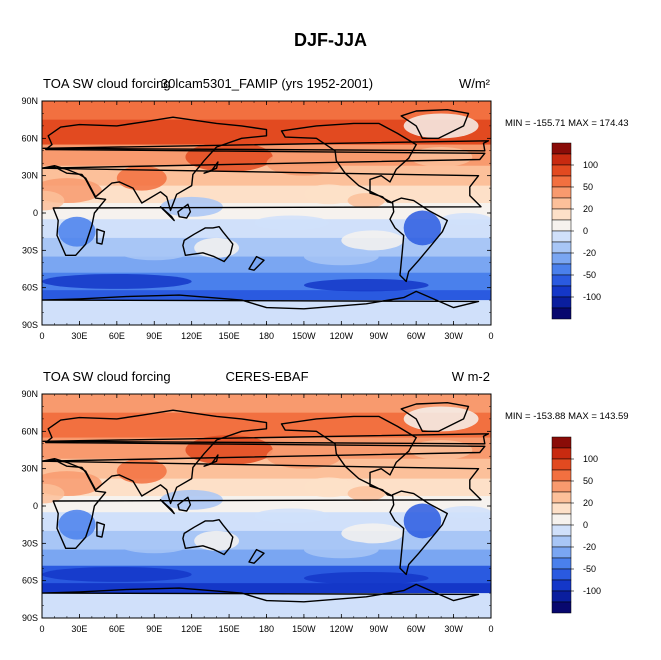 The height and width of the screenshot is (660, 661). Describe the element at coordinates (167, 214) in the screenshot. I see `sumatra-coastline` at that location.